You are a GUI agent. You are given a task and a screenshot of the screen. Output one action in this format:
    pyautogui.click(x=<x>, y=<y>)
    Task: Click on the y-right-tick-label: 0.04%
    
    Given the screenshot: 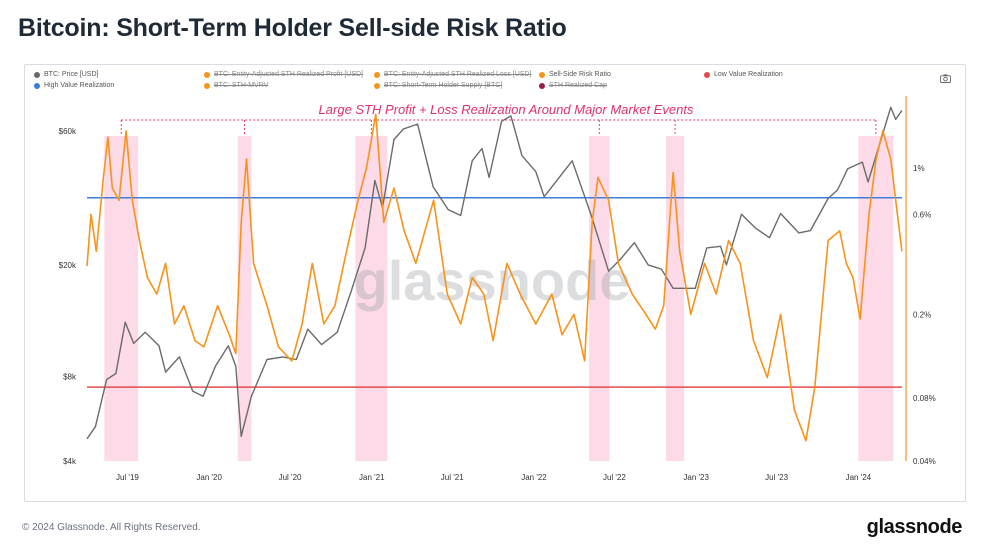 What is the action you would take?
    pyautogui.click(x=924, y=461)
    